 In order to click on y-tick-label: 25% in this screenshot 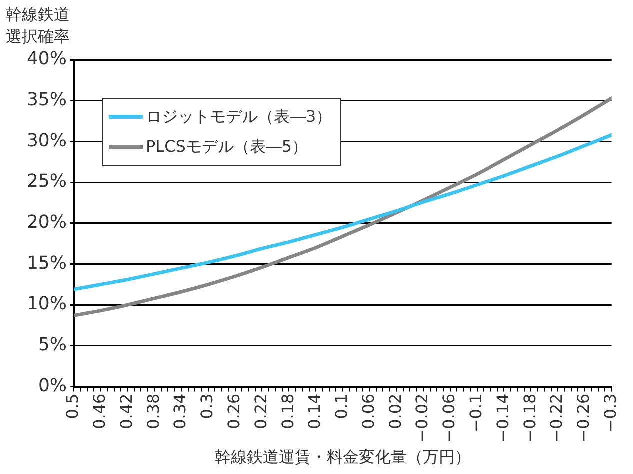, I will do `click(46, 181)`.